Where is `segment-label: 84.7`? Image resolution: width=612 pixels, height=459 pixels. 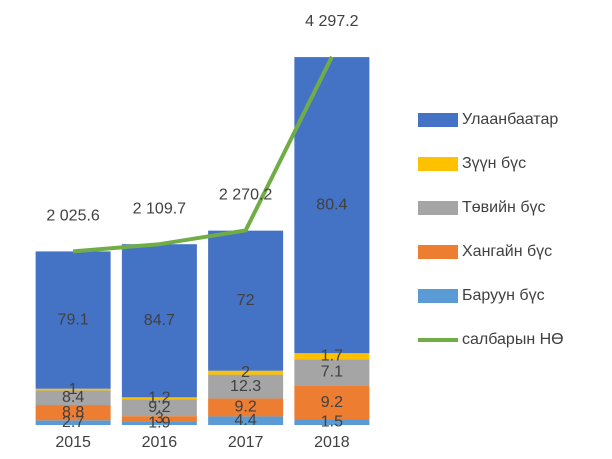 segment-label: 84.7 is located at coordinates (159, 320).